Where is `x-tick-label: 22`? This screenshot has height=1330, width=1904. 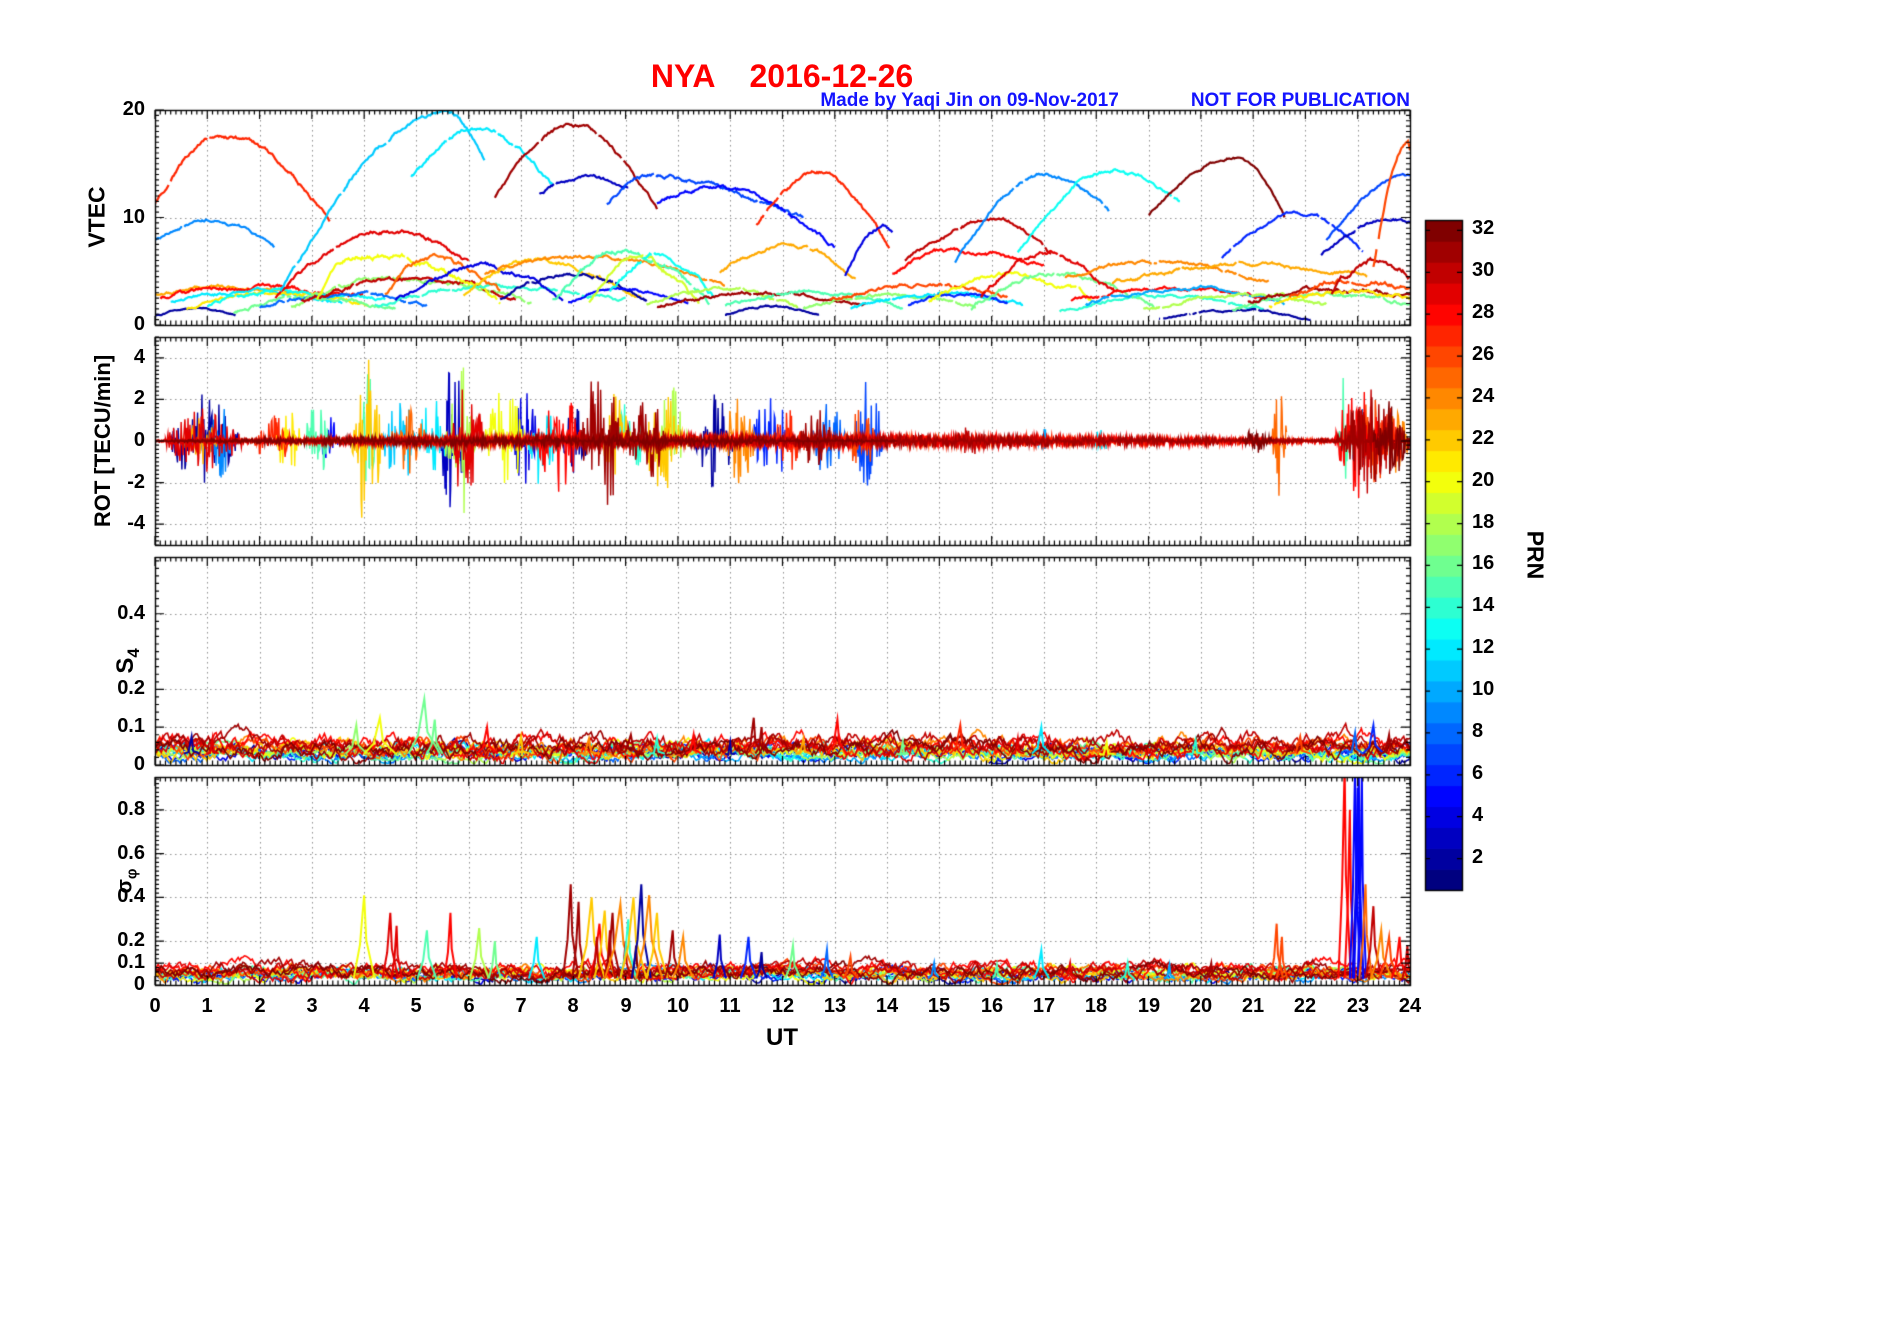 x-tick-label: 22 is located at coordinates (1305, 1006).